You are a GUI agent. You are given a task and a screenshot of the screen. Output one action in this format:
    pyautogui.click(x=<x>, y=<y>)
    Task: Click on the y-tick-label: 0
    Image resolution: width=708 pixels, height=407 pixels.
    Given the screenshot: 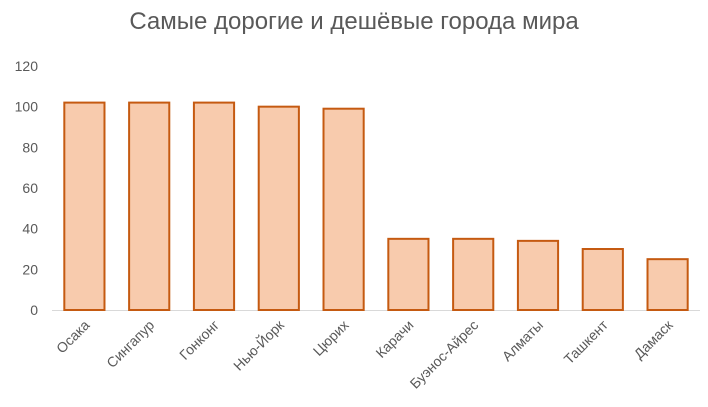 What is the action you would take?
    pyautogui.click(x=34, y=310)
    